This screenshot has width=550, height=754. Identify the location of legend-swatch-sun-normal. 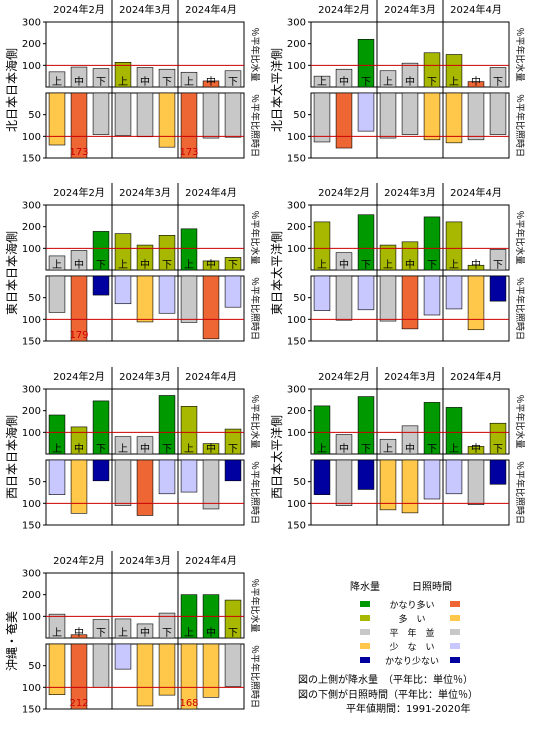
(455, 632).